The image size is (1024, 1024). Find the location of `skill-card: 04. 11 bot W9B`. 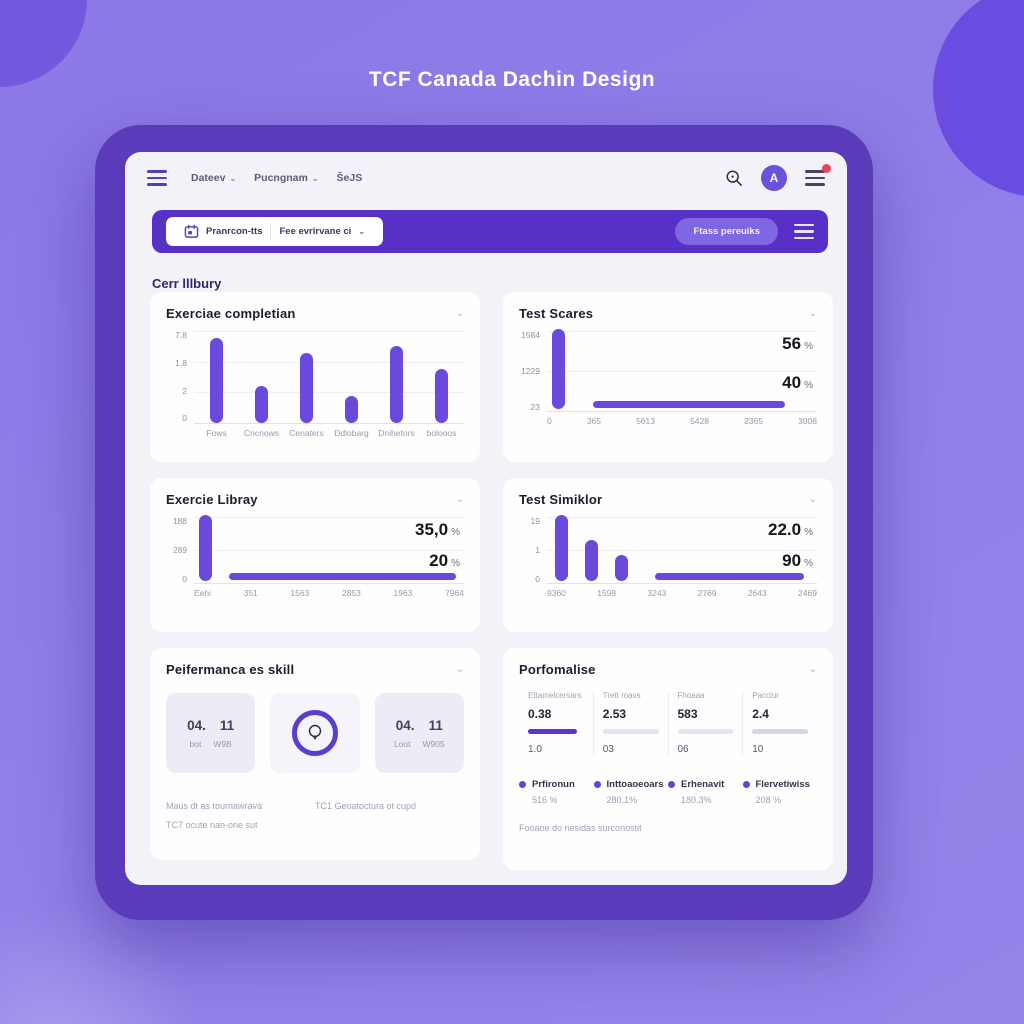

skill-card: 04. 11 bot W9B is located at coordinates (211, 733).